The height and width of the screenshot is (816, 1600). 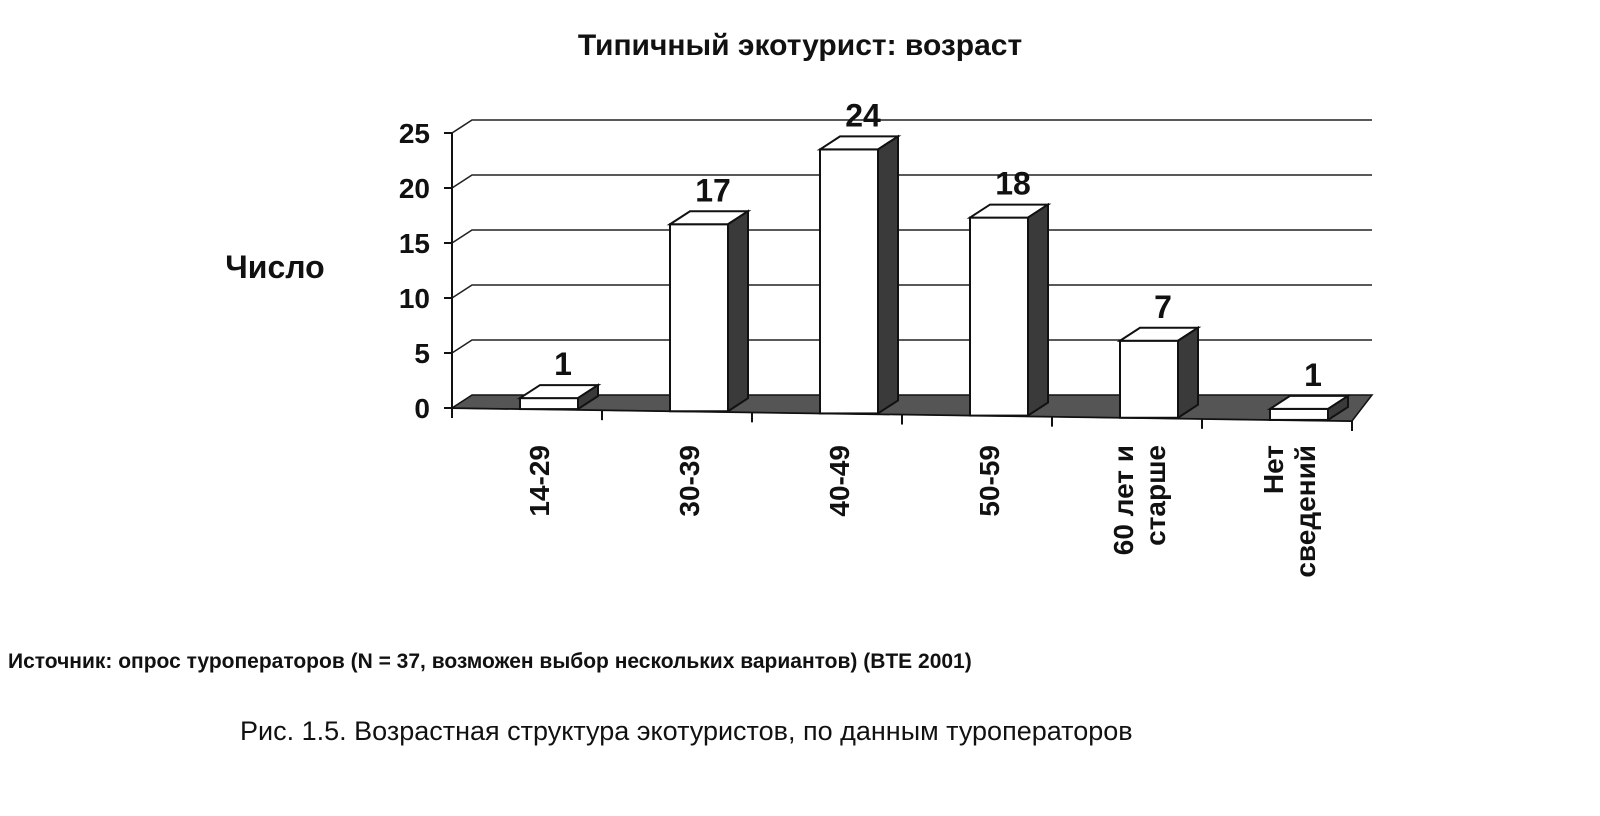 What do you see at coordinates (414, 298) in the screenshot?
I see `y-tick-label: 10` at bounding box center [414, 298].